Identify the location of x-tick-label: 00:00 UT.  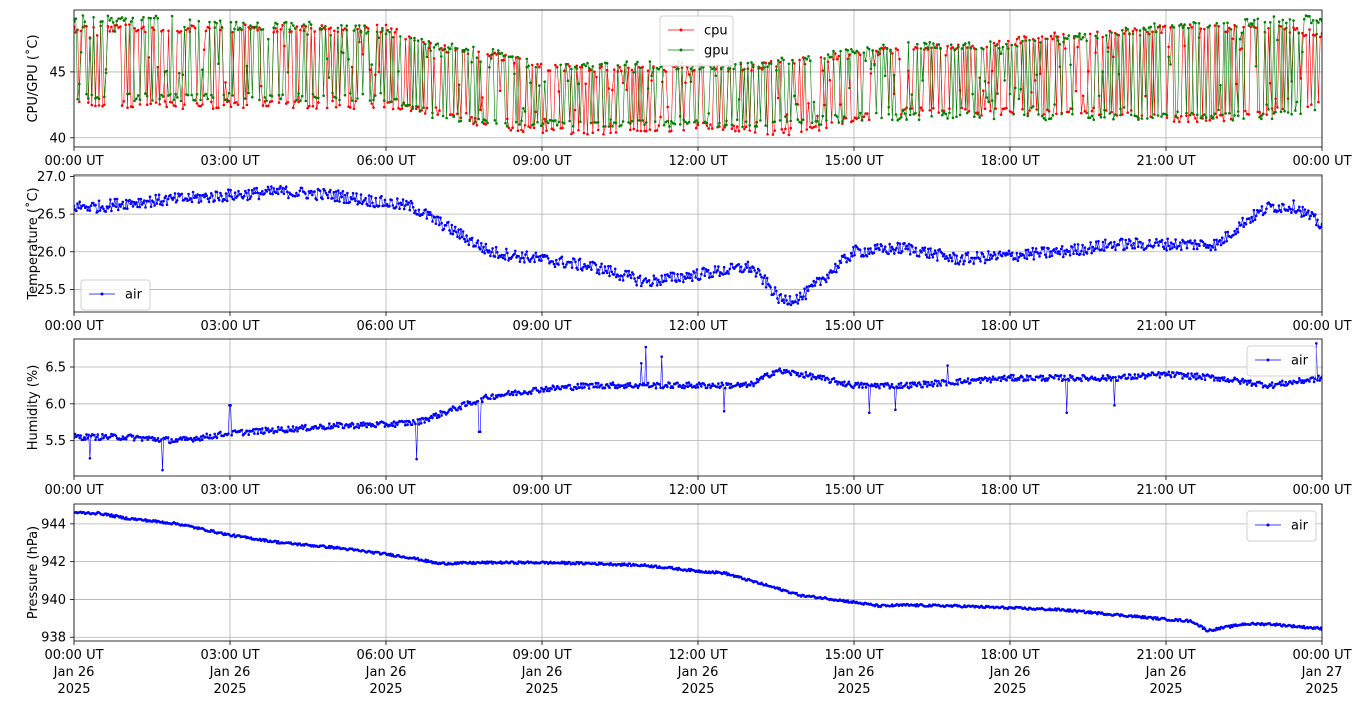
(73, 655).